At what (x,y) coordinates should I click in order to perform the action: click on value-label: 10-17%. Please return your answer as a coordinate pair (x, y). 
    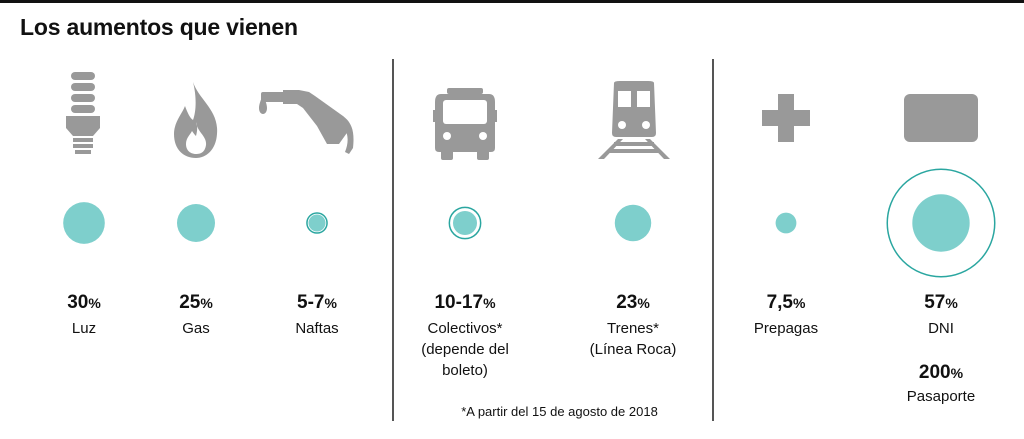
    Looking at the image, I should click on (465, 302).